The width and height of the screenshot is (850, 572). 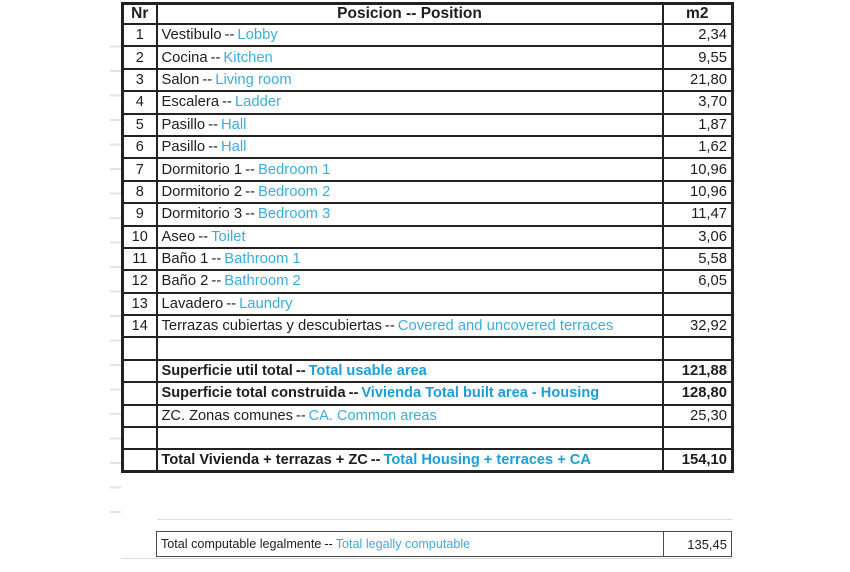 I want to click on table-row: 9 Dormitorio 3 -- Bedroom 3 11,47, so click(x=427, y=214).